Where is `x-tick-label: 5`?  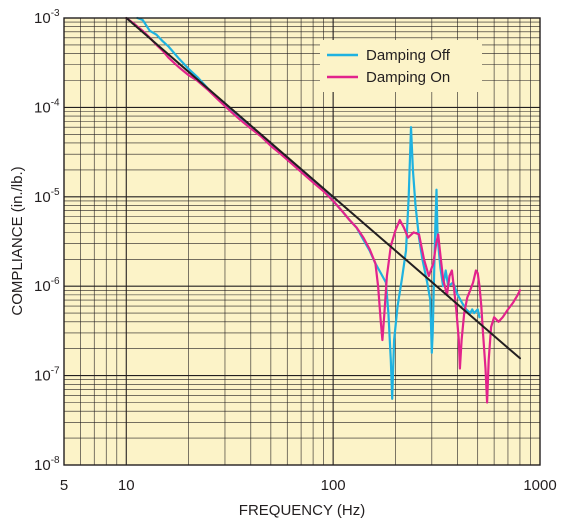
x-tick-label: 5 is located at coordinates (64, 485).